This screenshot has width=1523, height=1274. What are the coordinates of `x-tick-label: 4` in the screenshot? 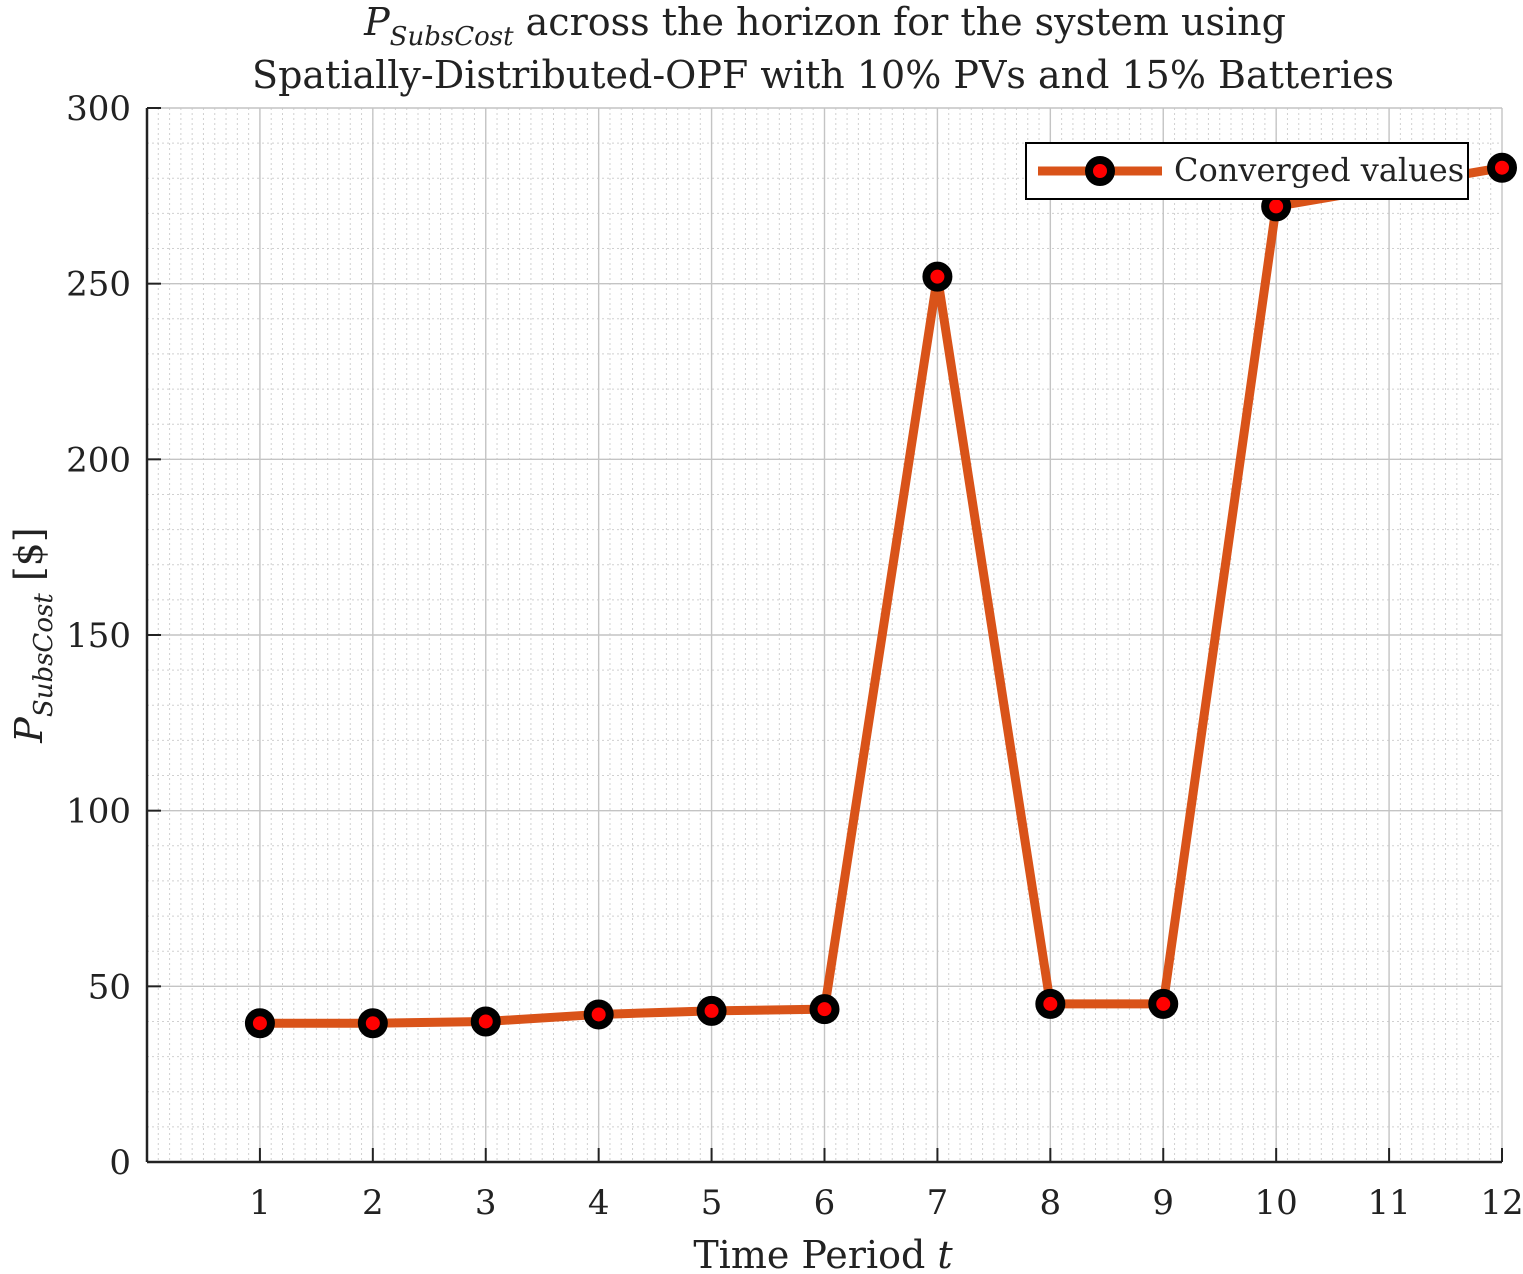 It's located at (599, 1203).